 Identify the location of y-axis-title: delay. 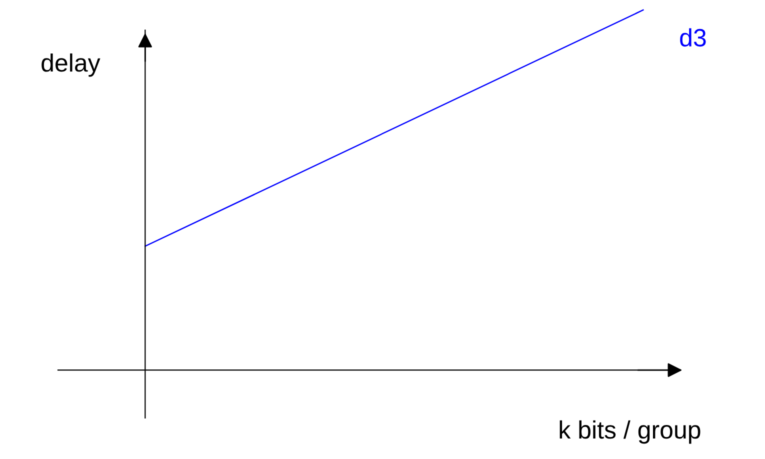
(71, 65).